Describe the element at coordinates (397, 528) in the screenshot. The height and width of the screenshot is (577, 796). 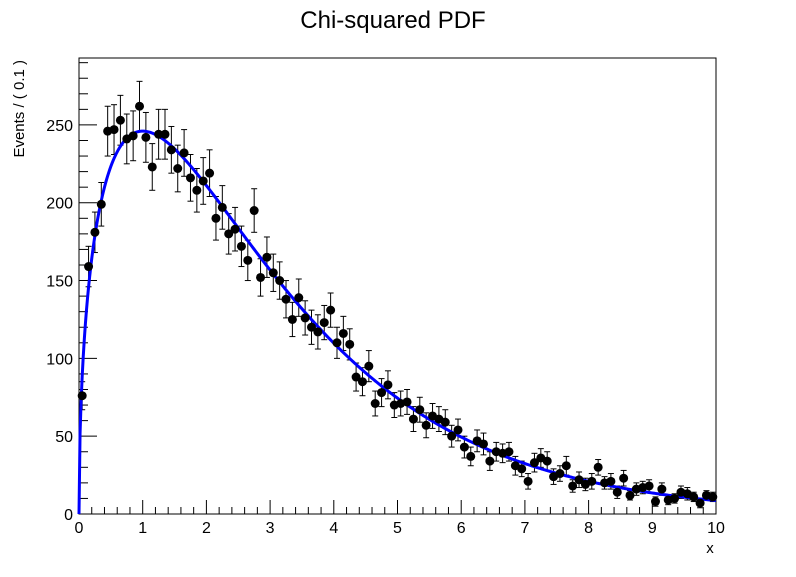
I see `x-tick-label: 5` at that location.